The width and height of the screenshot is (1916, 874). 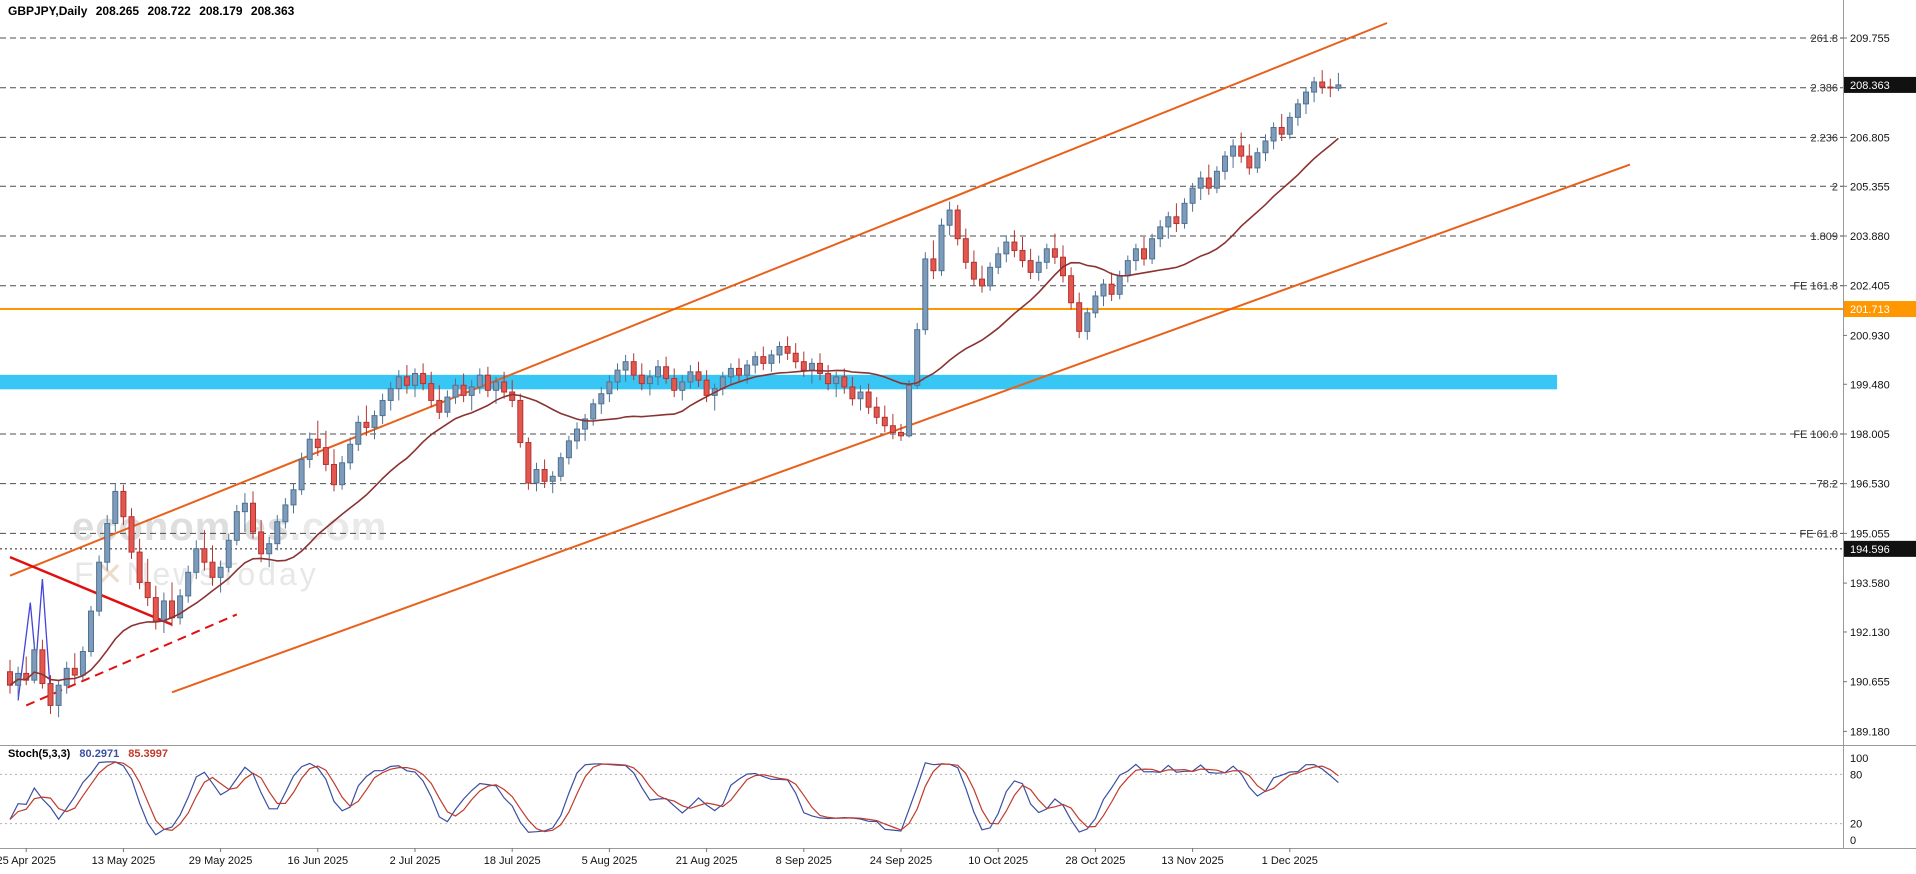 What do you see at coordinates (1870, 187) in the screenshot?
I see `price-tick-label: 205.355` at bounding box center [1870, 187].